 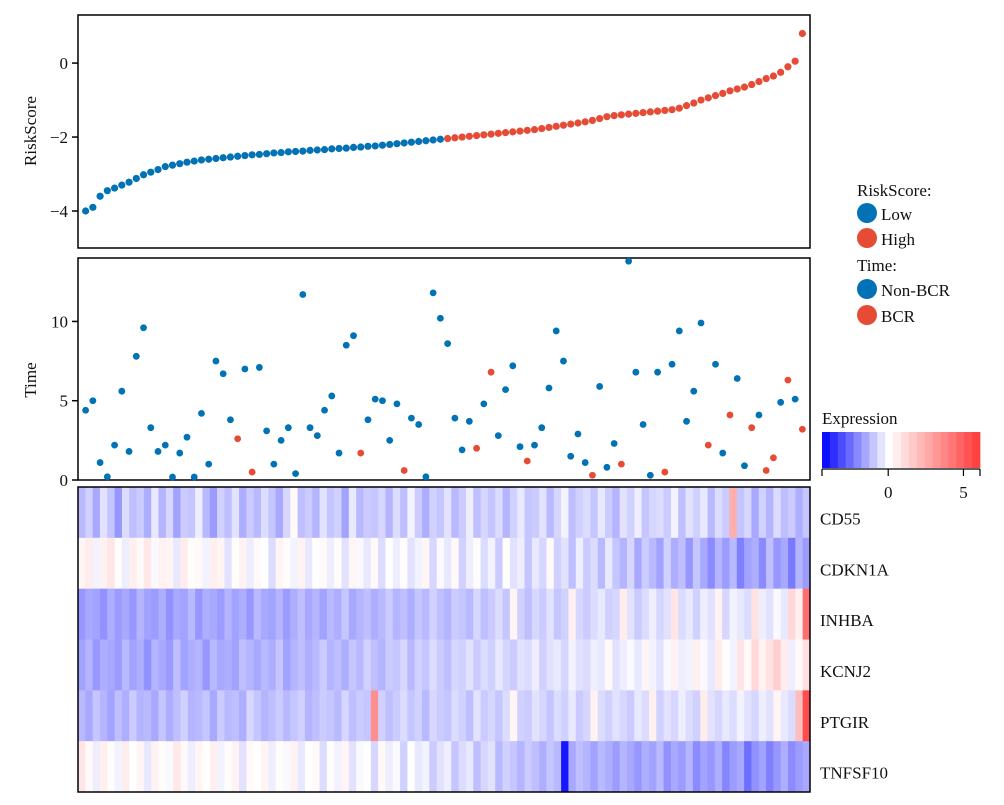 What do you see at coordinates (867, 213) in the screenshot?
I see `legend-low-marker` at bounding box center [867, 213].